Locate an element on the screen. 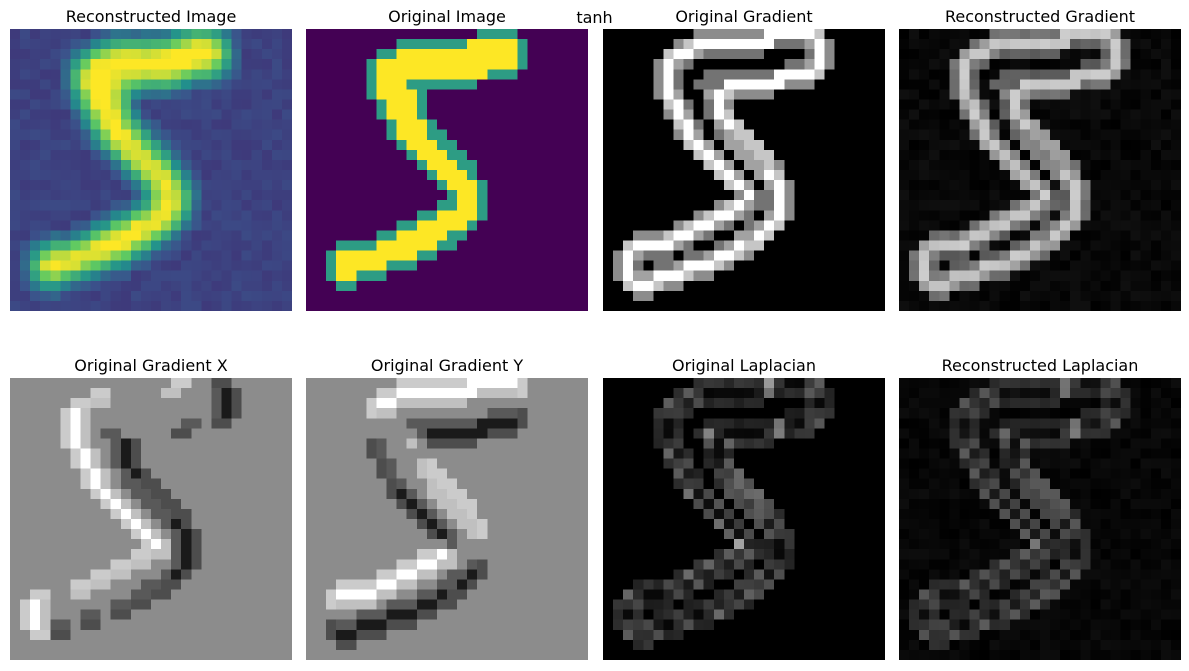  original-laplacian-canvas is located at coordinates (744, 519).